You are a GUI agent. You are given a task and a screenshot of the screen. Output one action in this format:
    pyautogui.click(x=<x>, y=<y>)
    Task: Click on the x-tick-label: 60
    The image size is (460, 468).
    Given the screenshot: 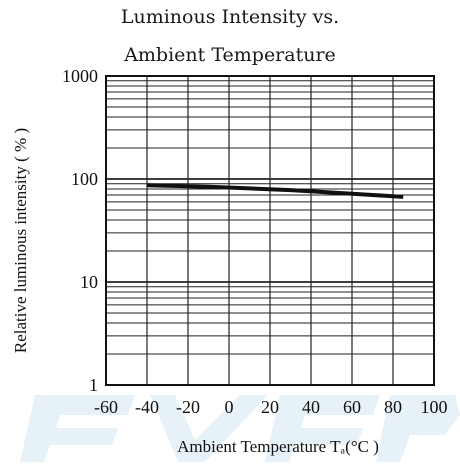 What is the action you would take?
    pyautogui.click(x=352, y=407)
    